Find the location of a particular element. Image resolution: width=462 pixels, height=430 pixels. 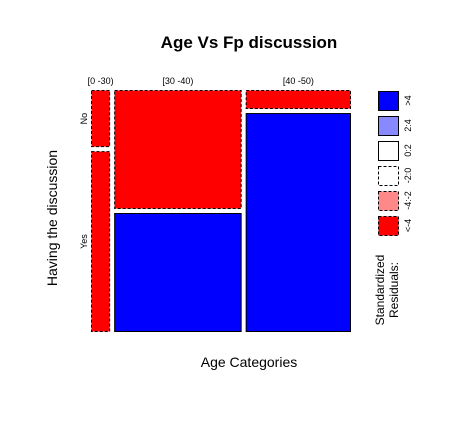

legend-label-3: -2:0 is located at coordinates (408, 176).